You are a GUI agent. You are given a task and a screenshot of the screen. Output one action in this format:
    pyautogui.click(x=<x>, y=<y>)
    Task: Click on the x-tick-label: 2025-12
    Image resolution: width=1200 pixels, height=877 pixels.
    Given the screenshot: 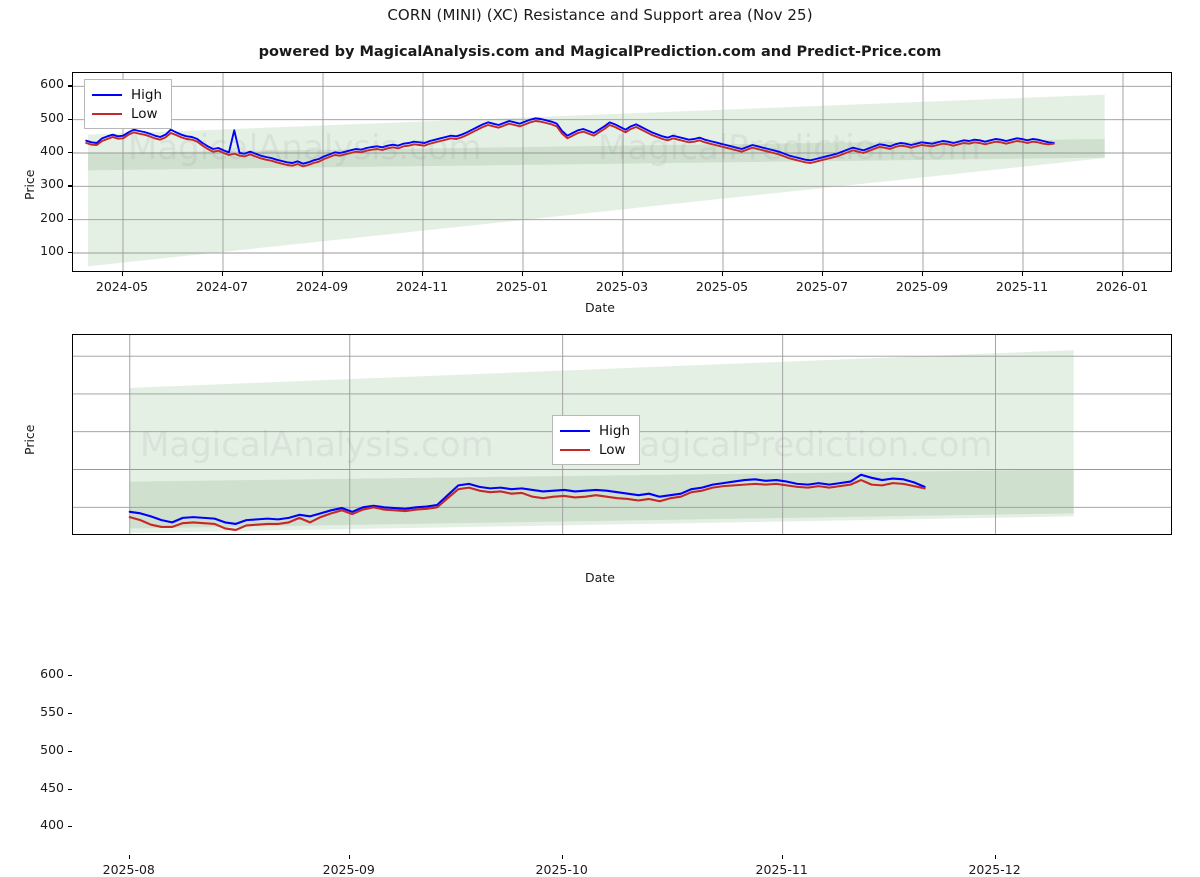 What is the action you would take?
    pyautogui.click(x=994, y=869)
    